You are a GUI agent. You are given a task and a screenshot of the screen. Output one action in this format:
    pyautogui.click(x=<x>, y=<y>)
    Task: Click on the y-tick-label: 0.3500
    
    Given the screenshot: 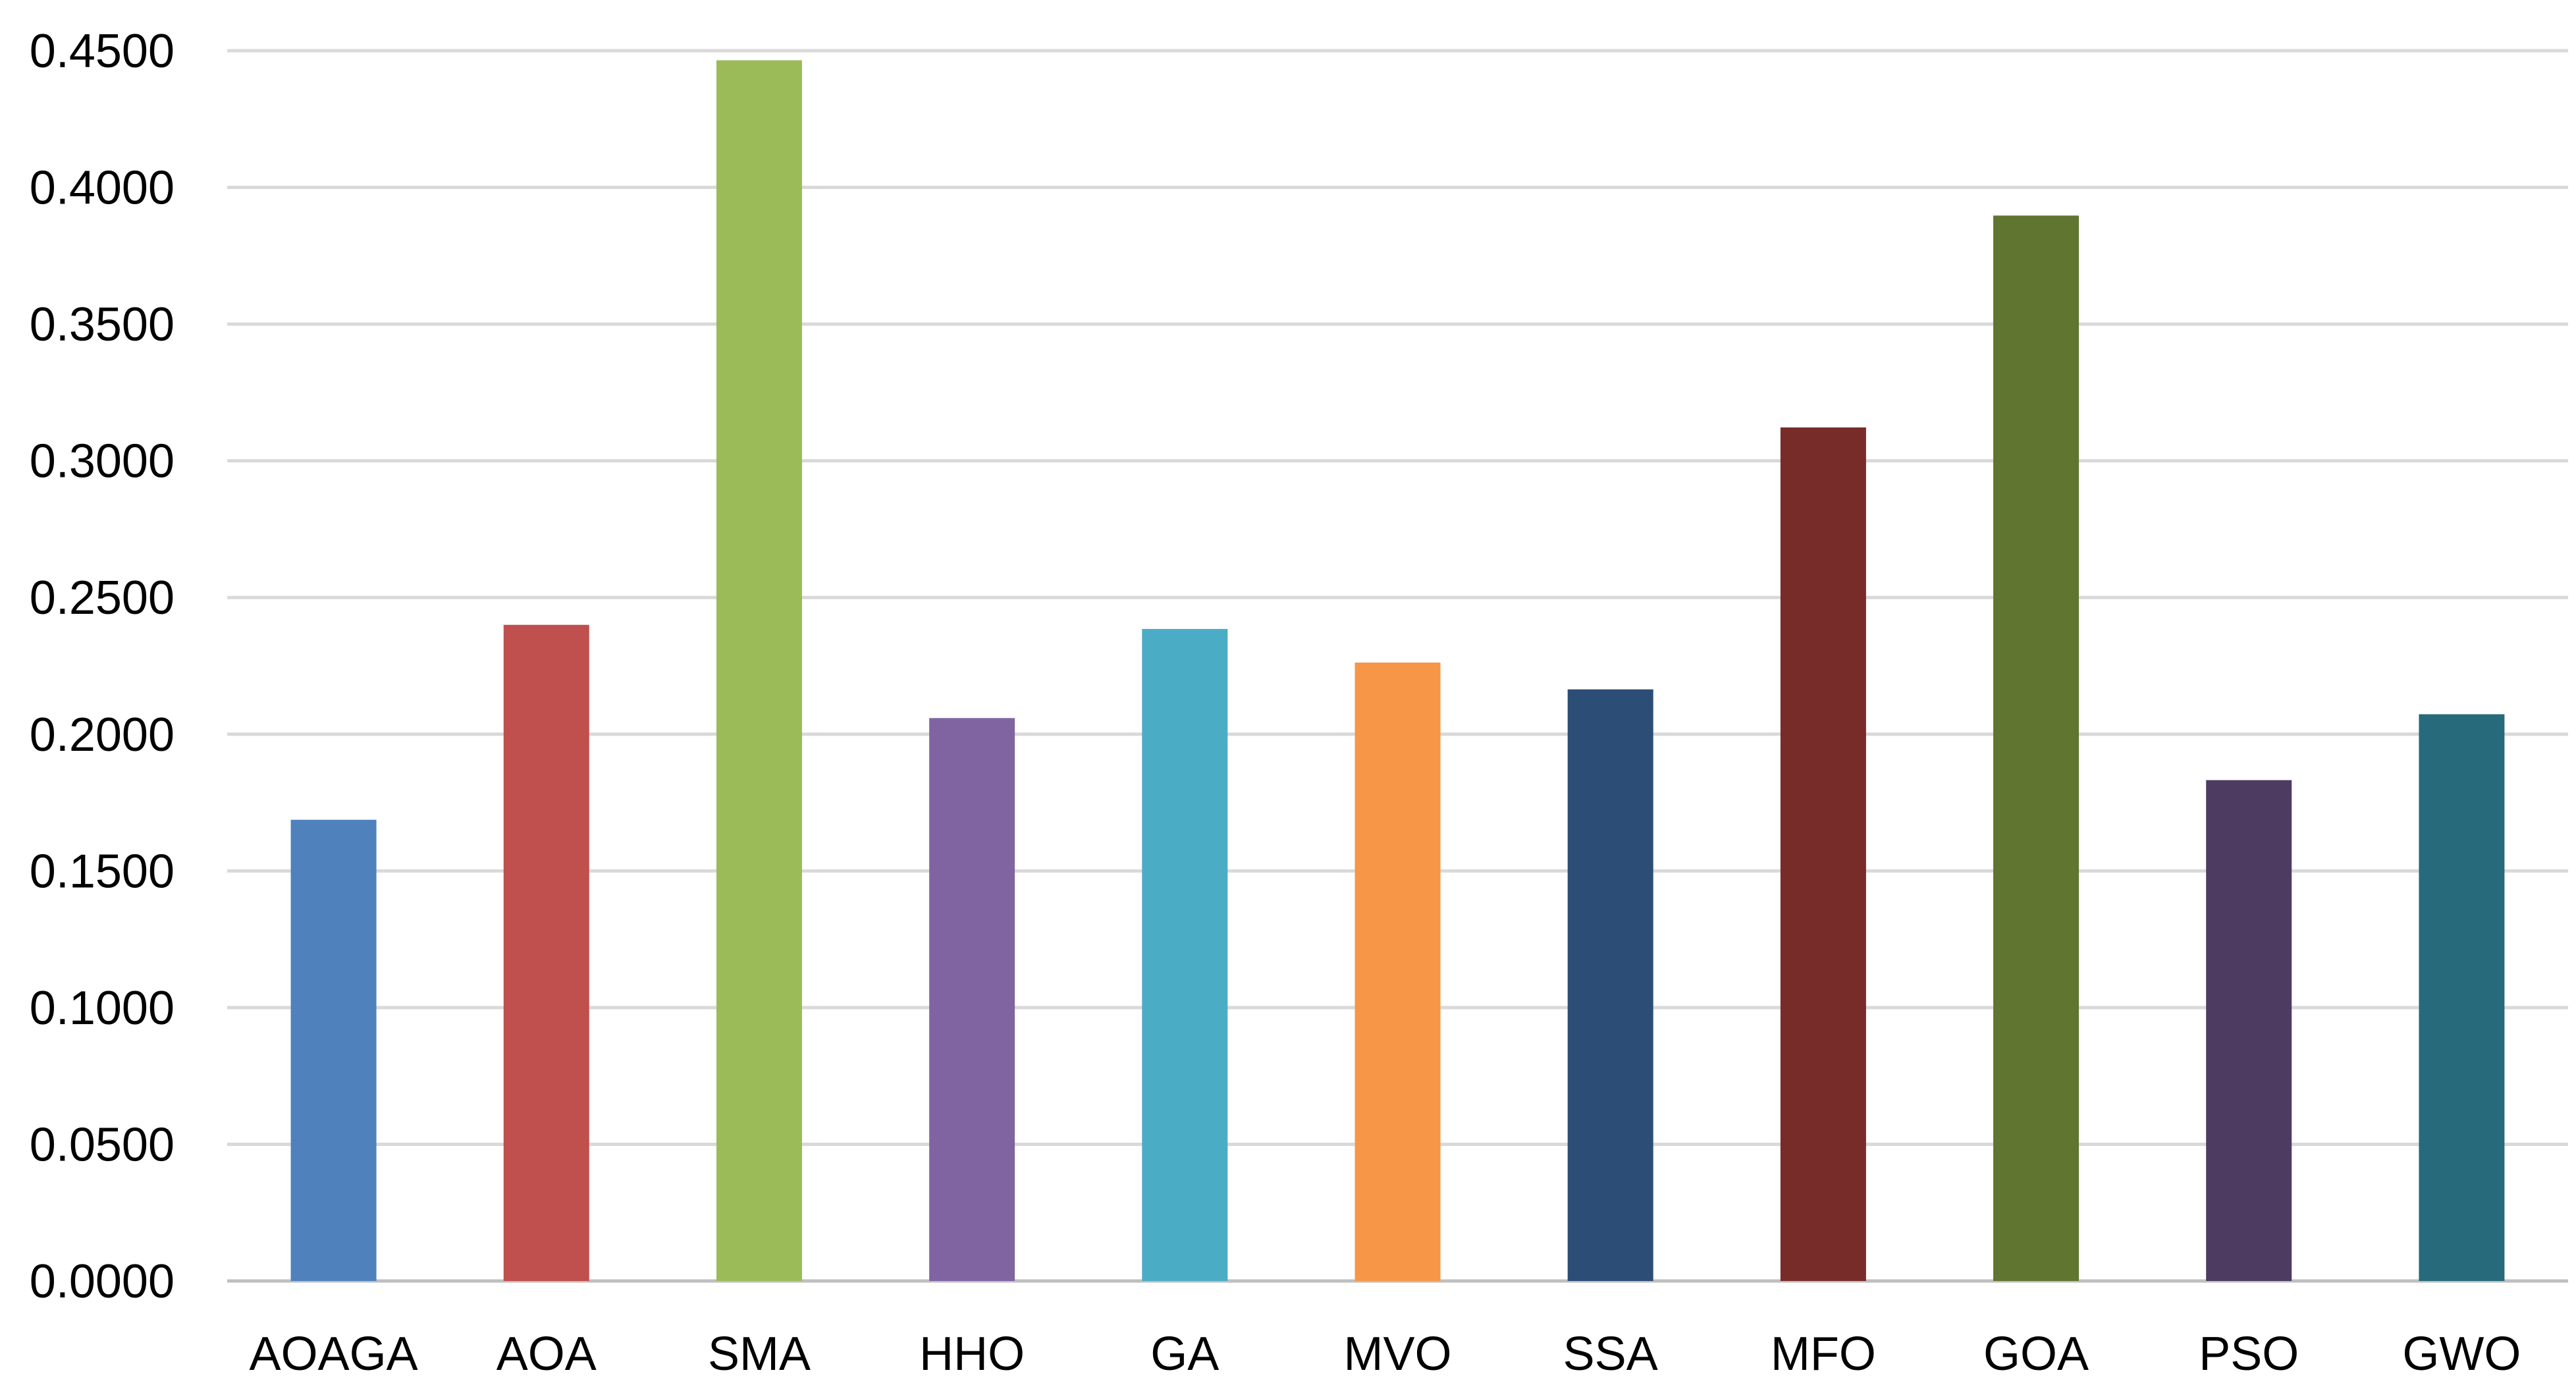 What is the action you would take?
    pyautogui.click(x=102, y=324)
    